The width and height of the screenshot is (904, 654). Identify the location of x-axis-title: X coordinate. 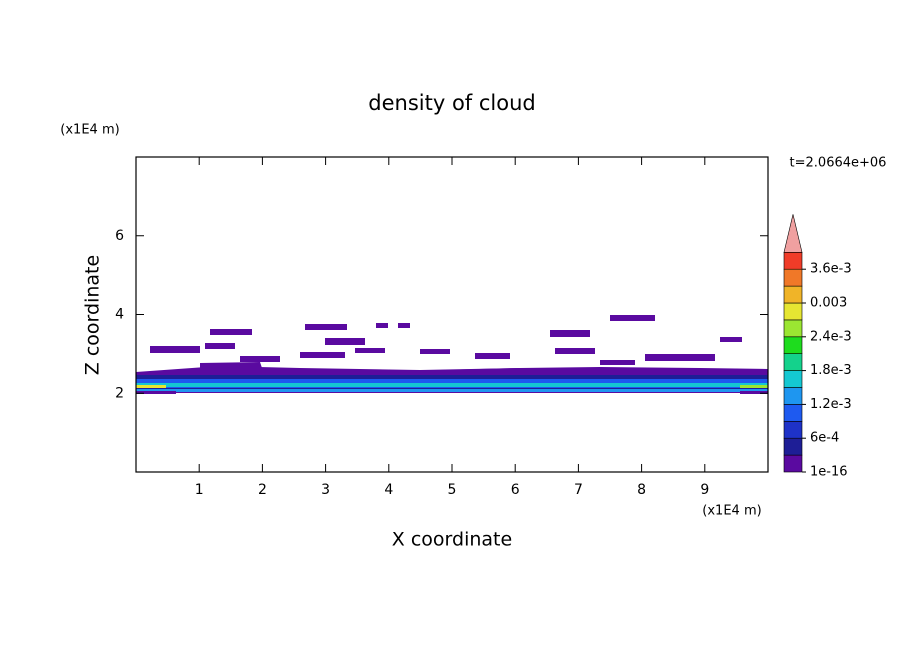
(452, 540).